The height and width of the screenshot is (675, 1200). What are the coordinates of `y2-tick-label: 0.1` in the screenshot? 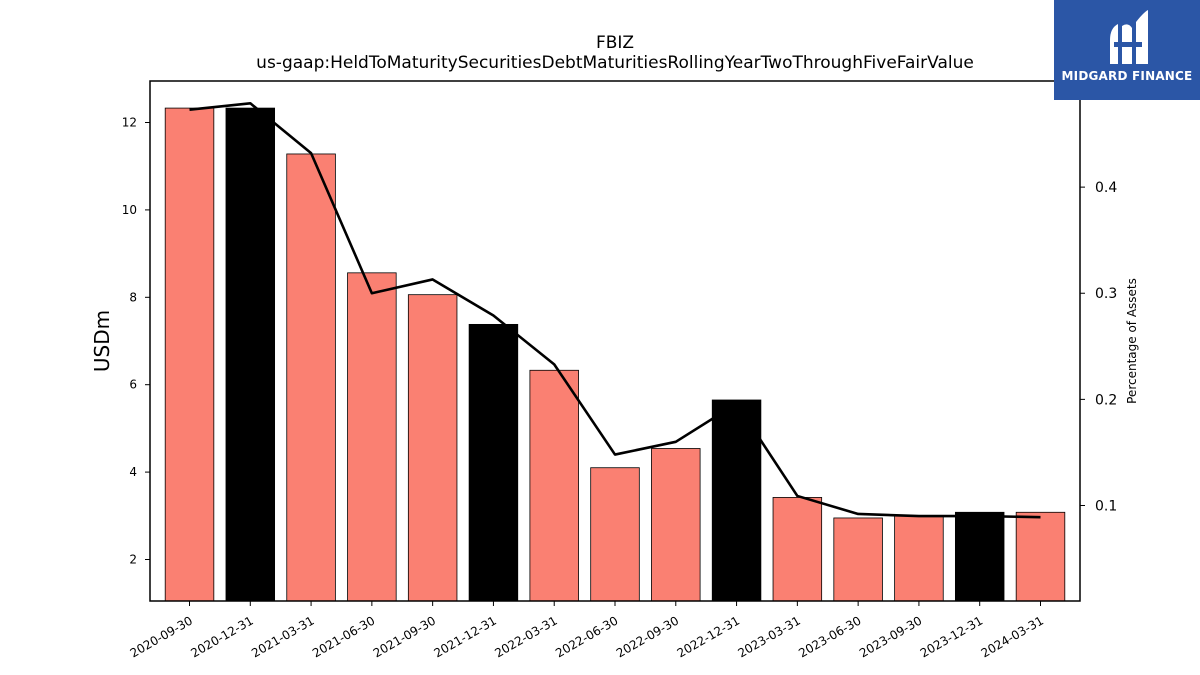 It's located at (1106, 506).